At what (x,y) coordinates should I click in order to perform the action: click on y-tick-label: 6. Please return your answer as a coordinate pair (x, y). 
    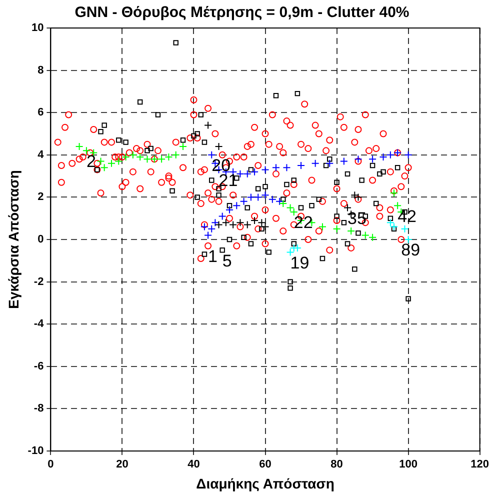
    Looking at the image, I should click on (41, 112).